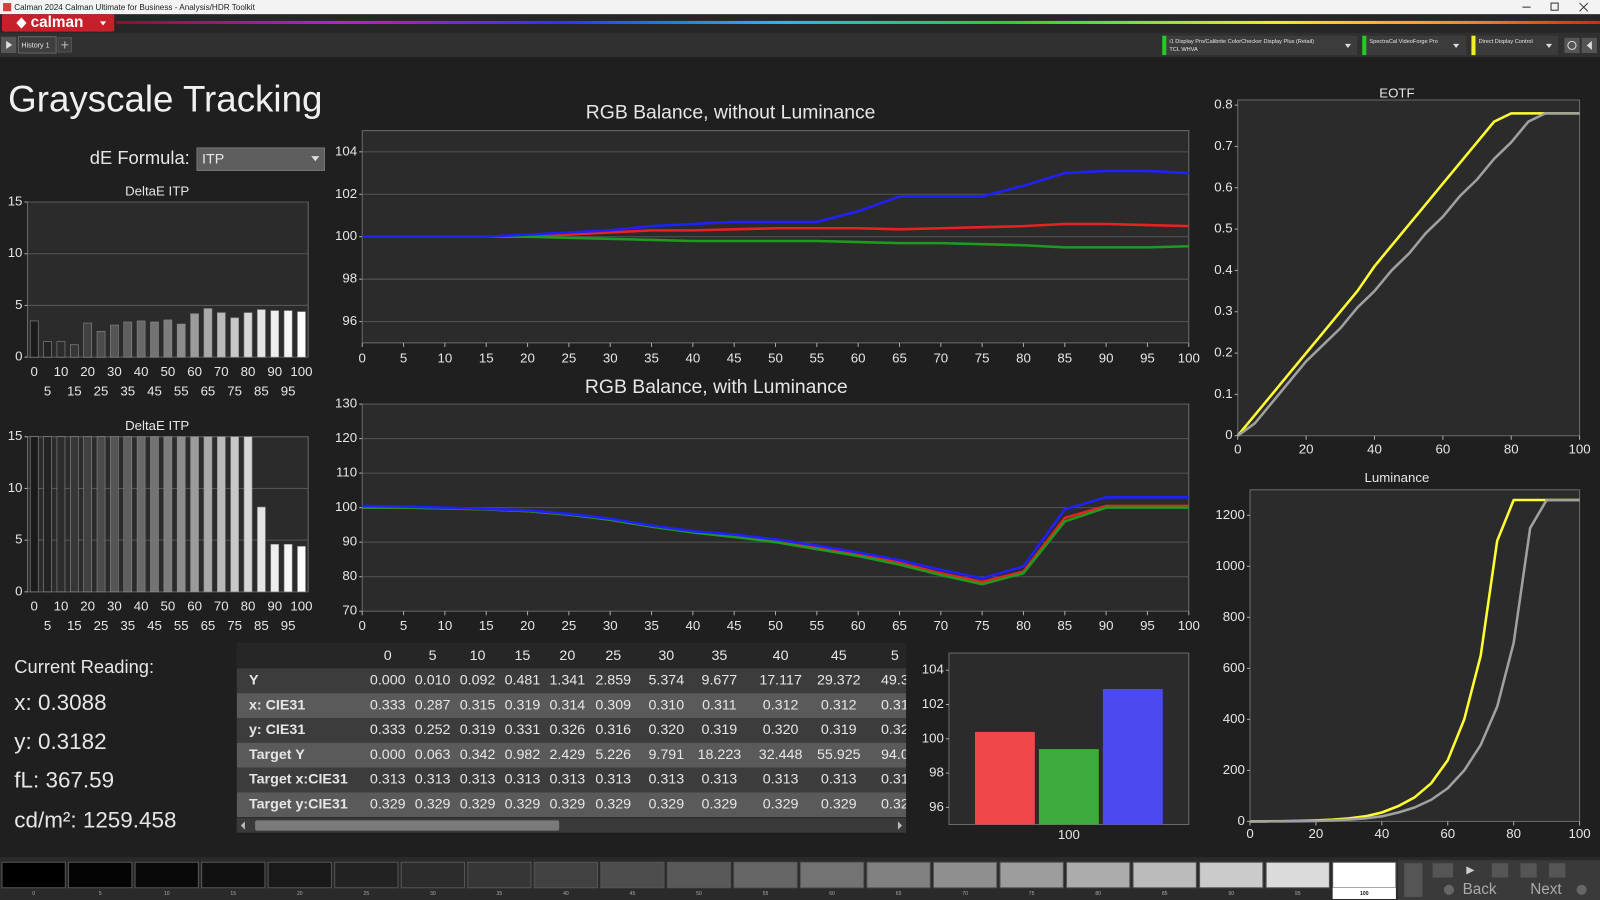  Describe the element at coordinates (346, 472) in the screenshot. I see `y-tick-label: 110` at that location.